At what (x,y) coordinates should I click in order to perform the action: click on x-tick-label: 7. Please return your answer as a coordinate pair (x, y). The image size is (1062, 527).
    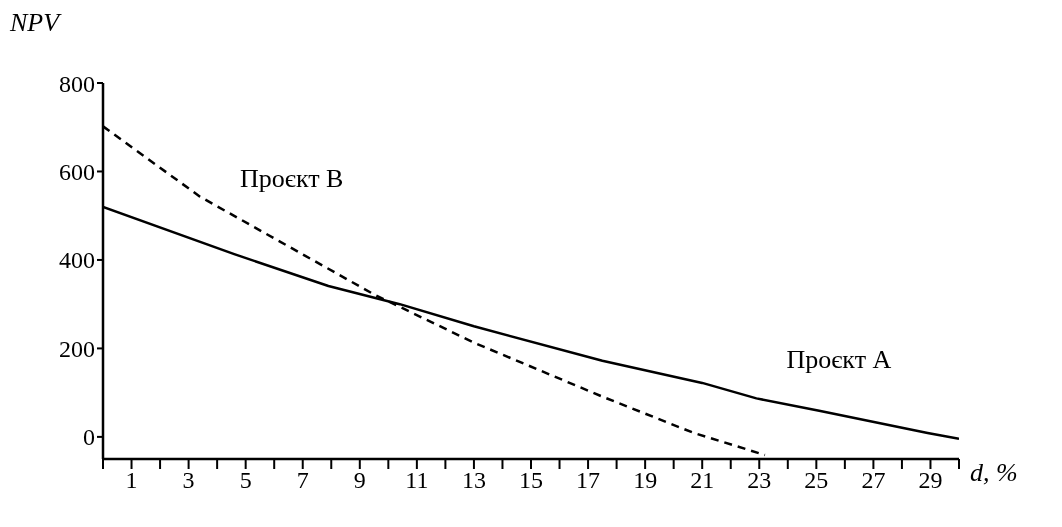
    Looking at the image, I should click on (302, 480).